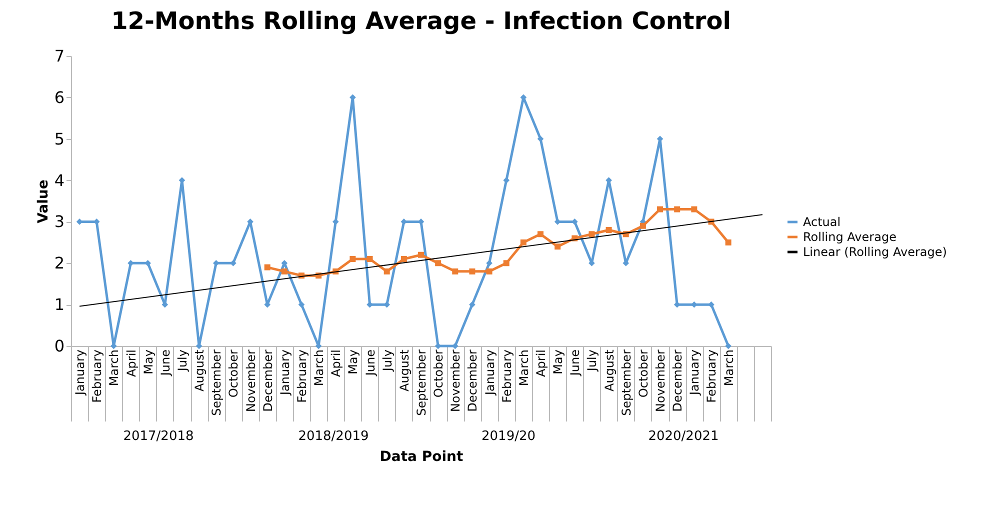  Describe the element at coordinates (333, 436) in the screenshot. I see `text: 2018/2019` at that location.